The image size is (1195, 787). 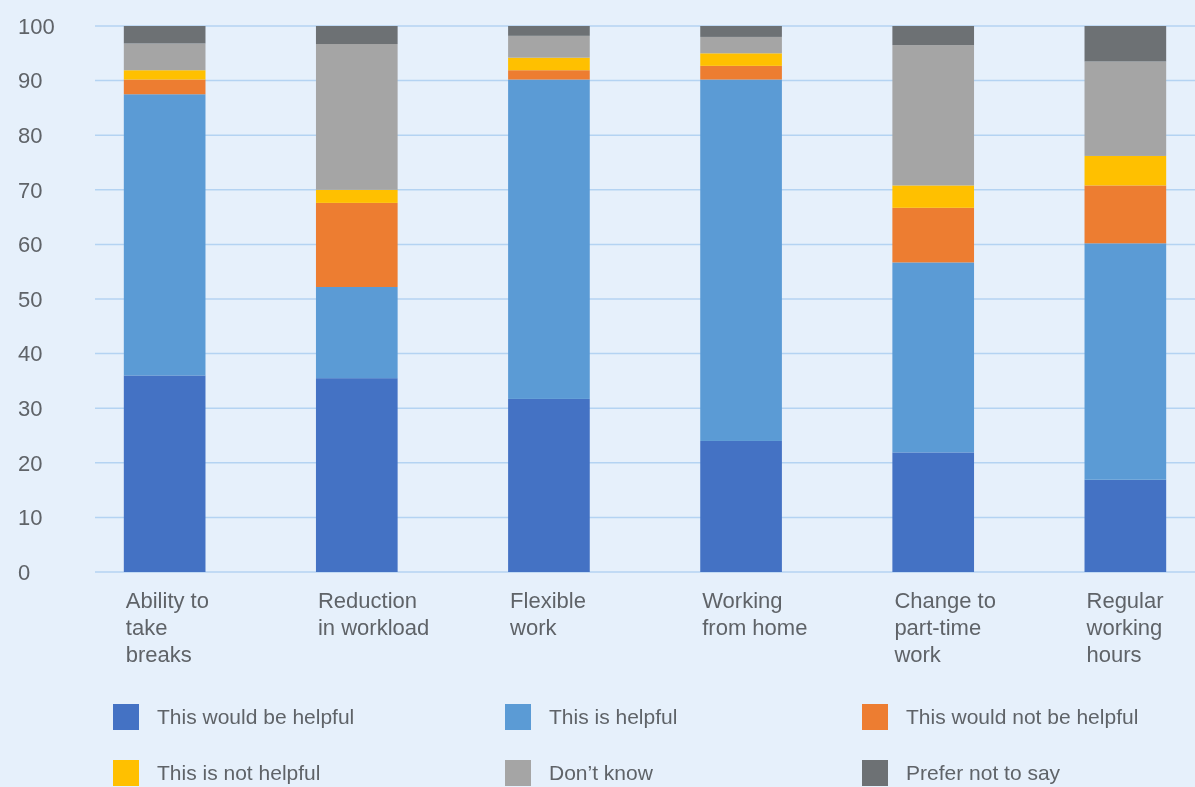 I want to click on y-tick-label: 20, so click(x=30, y=463).